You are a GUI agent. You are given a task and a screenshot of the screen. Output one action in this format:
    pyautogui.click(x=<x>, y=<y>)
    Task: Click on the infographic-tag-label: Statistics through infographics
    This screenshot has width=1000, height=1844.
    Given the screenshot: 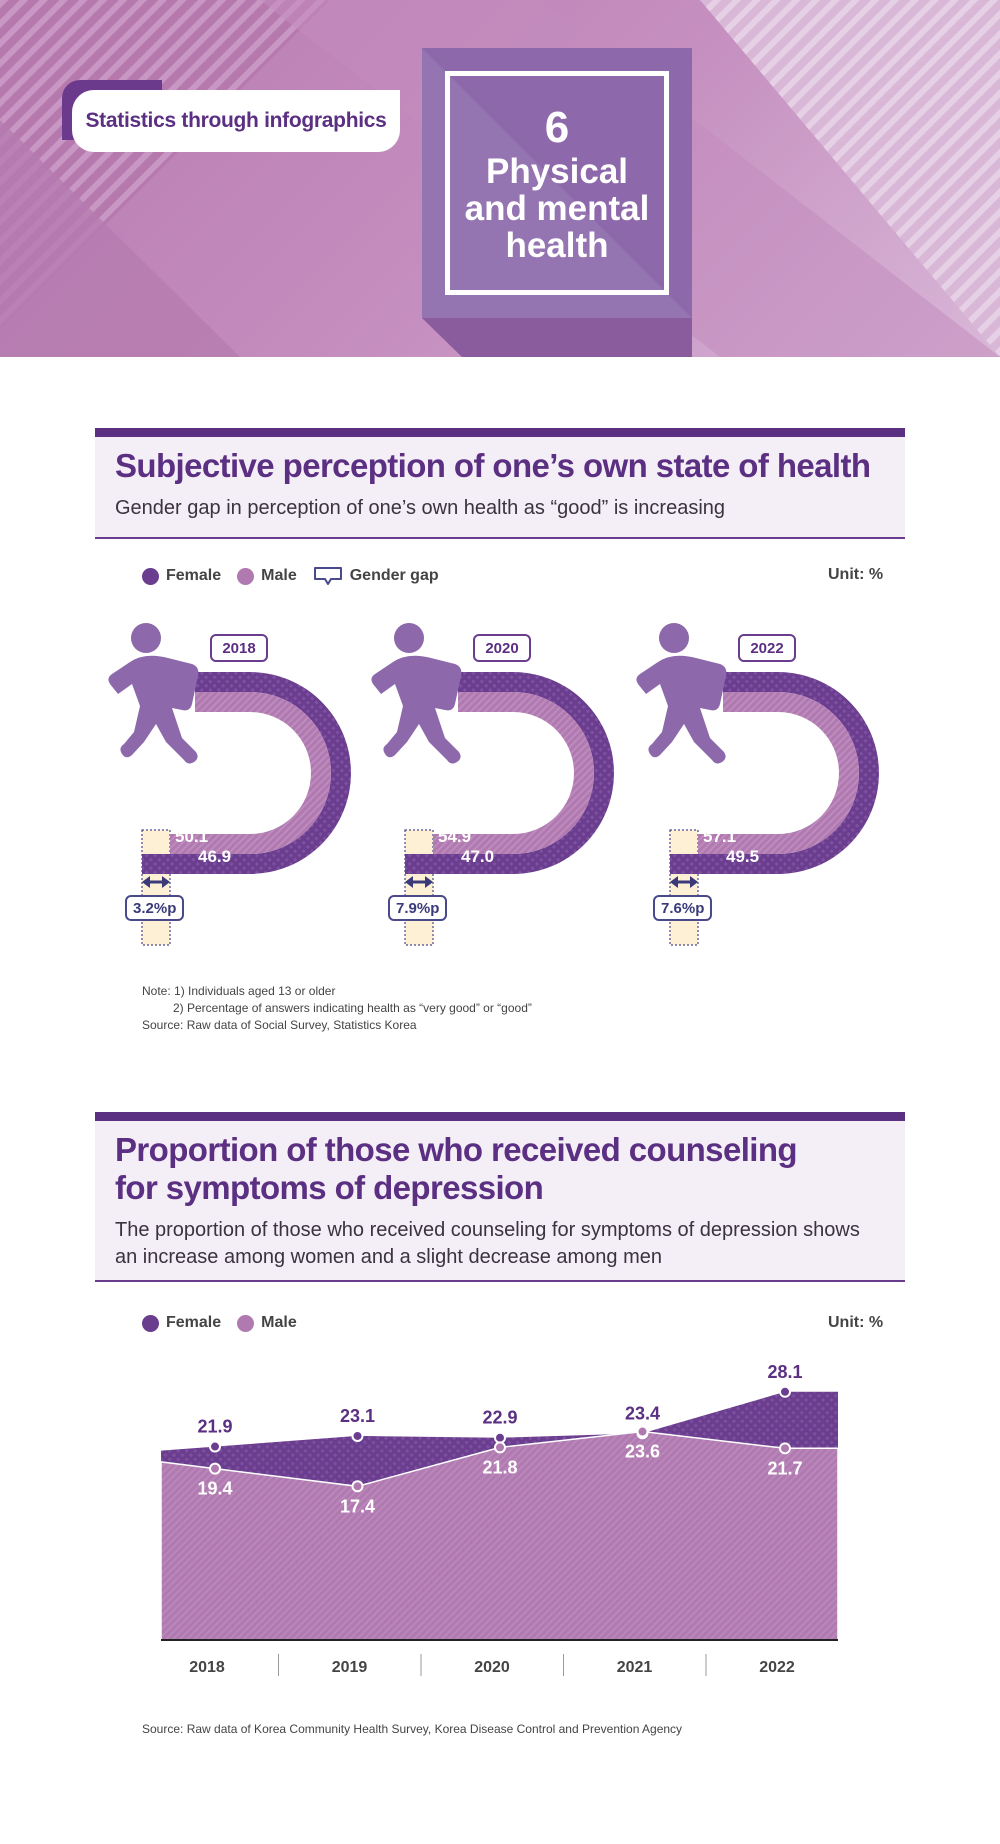 What is the action you would take?
    pyautogui.click(x=236, y=121)
    